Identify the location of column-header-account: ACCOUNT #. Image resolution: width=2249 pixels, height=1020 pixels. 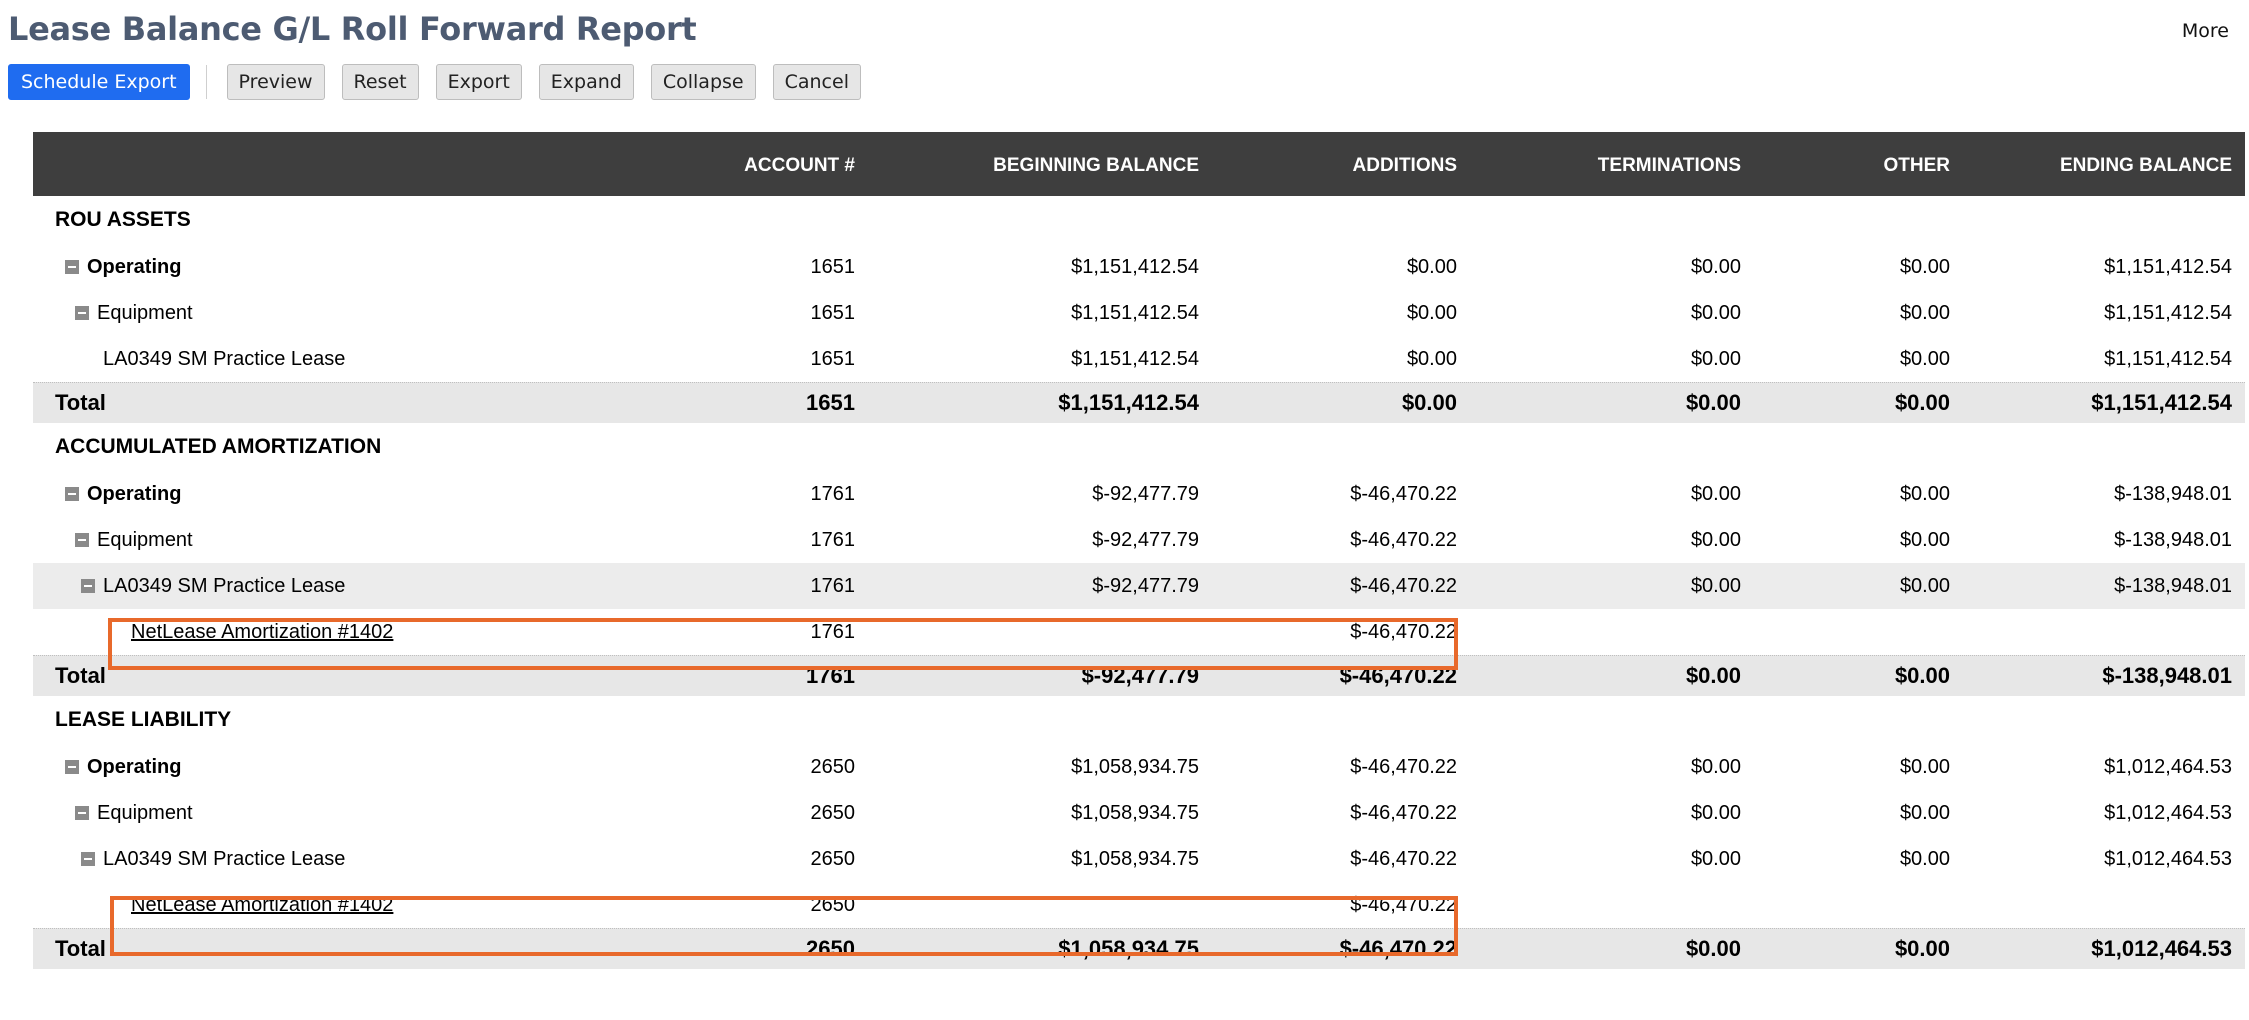
(799, 165).